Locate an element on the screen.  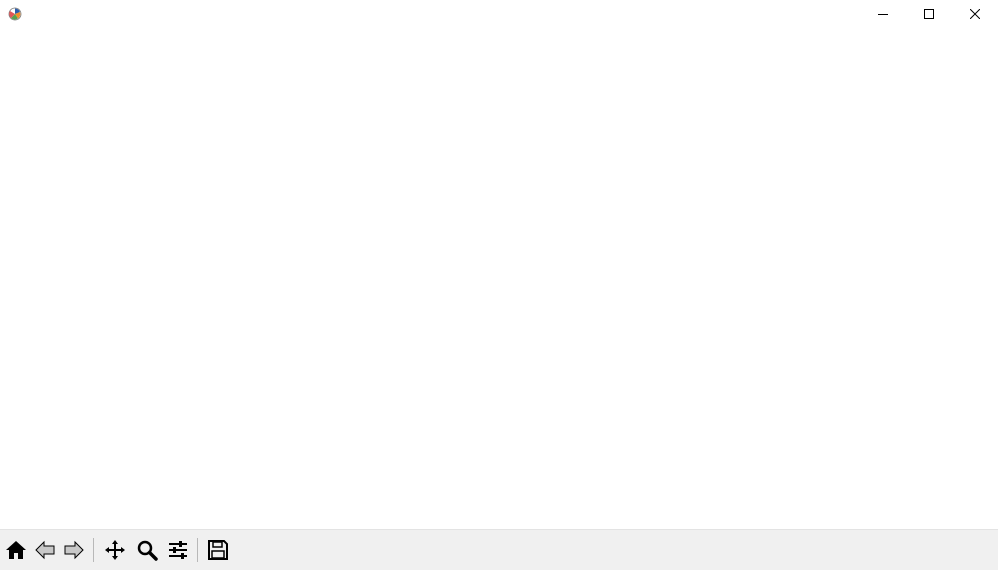
forward-button is located at coordinates (74, 550).